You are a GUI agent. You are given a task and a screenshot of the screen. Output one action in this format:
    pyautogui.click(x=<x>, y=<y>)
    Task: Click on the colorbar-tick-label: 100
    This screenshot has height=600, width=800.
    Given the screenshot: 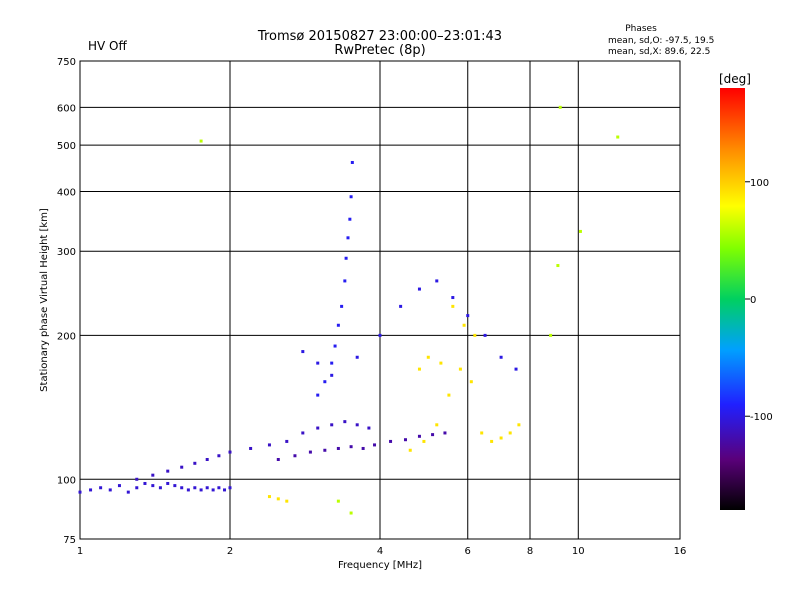 What is the action you would take?
    pyautogui.click(x=759, y=183)
    